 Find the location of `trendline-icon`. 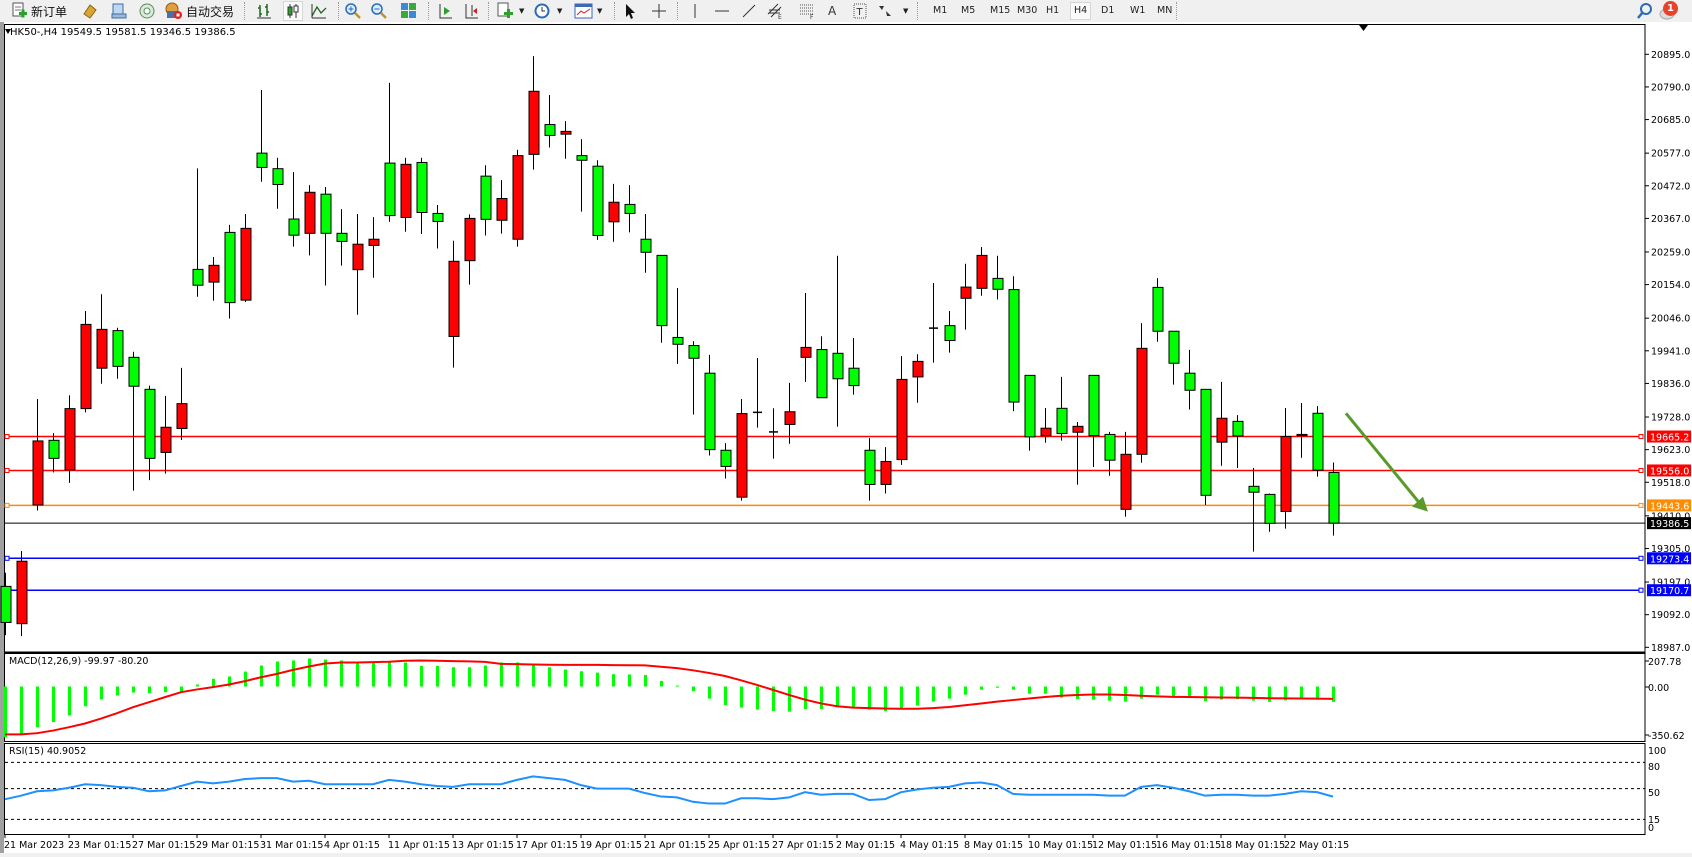

trendline-icon is located at coordinates (749, 11).